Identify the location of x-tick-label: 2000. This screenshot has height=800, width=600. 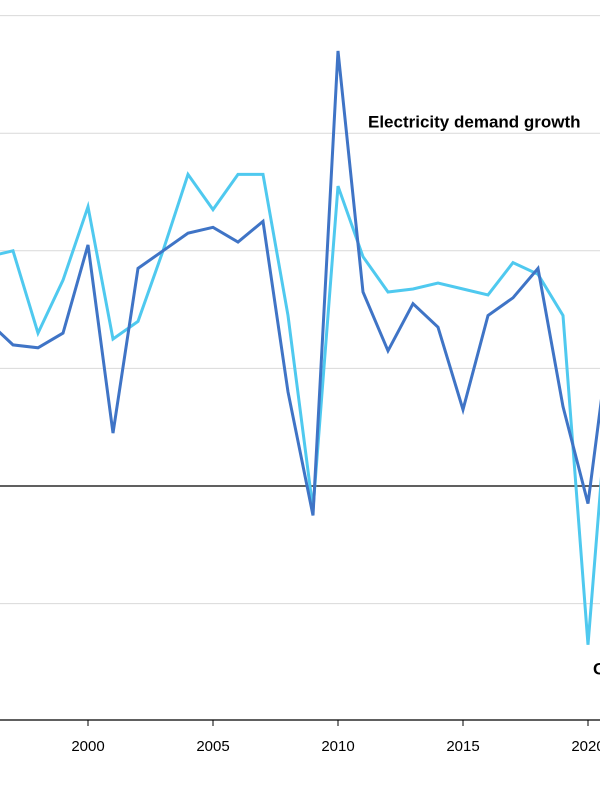
(87, 746).